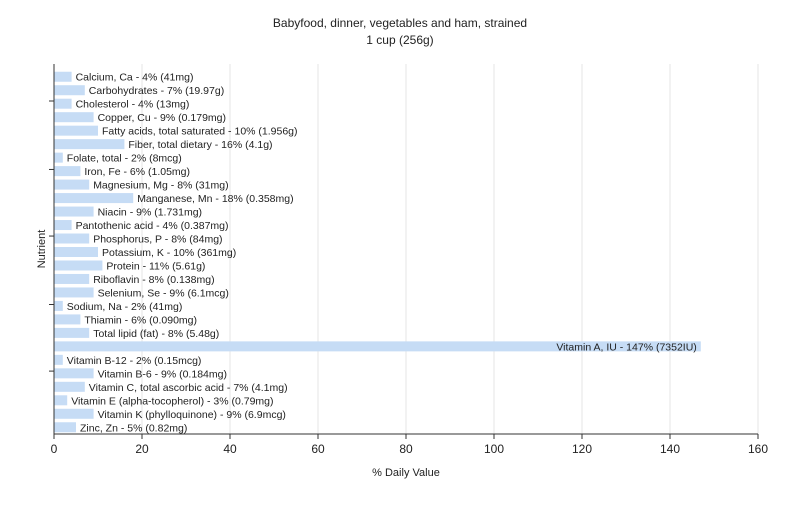 The image size is (800, 505). What do you see at coordinates (582, 449) in the screenshot?
I see `x-tick-label: 120` at bounding box center [582, 449].